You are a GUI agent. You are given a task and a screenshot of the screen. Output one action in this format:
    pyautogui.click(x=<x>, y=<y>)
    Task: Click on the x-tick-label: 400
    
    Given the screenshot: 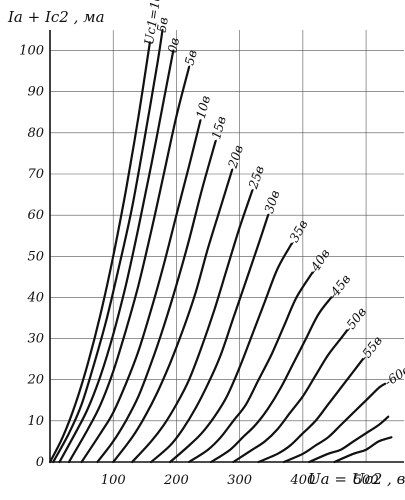 What is the action you would take?
    pyautogui.click(x=302, y=480)
    